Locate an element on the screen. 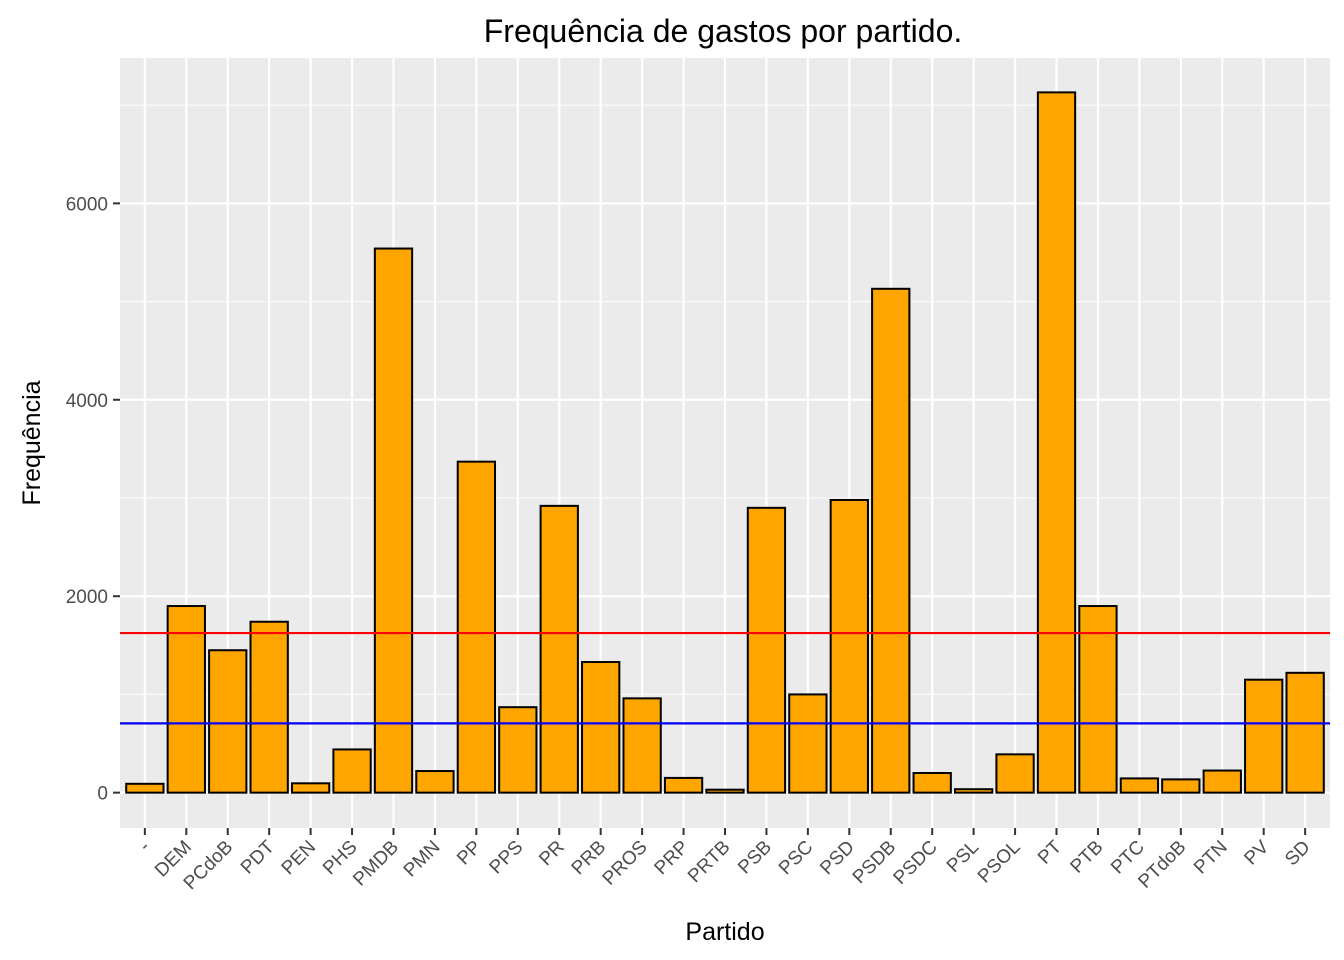 Image resolution: width=1344 pixels, height=960 pixels. y-tick-label: 0 is located at coordinates (102, 794).